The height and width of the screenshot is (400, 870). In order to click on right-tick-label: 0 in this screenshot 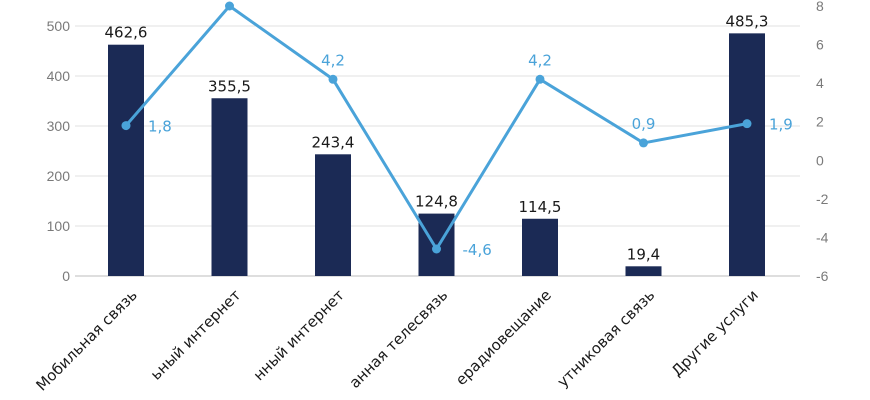, I will do `click(820, 160)`.